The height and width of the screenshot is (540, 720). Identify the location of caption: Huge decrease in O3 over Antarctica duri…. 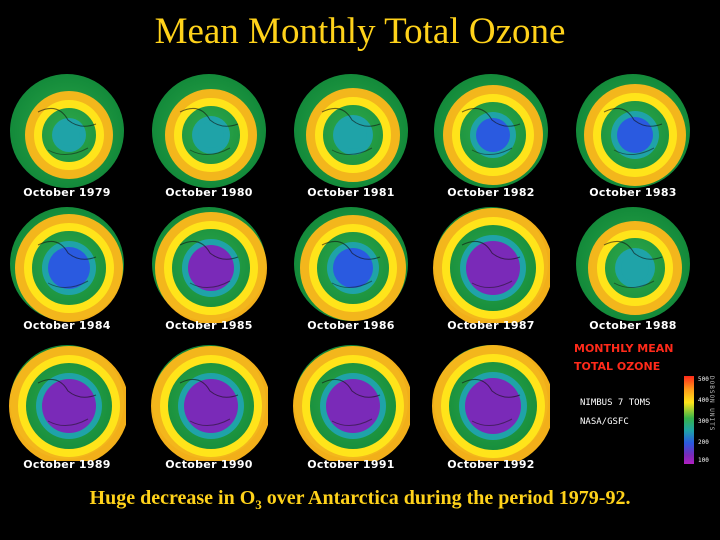
(360, 500).